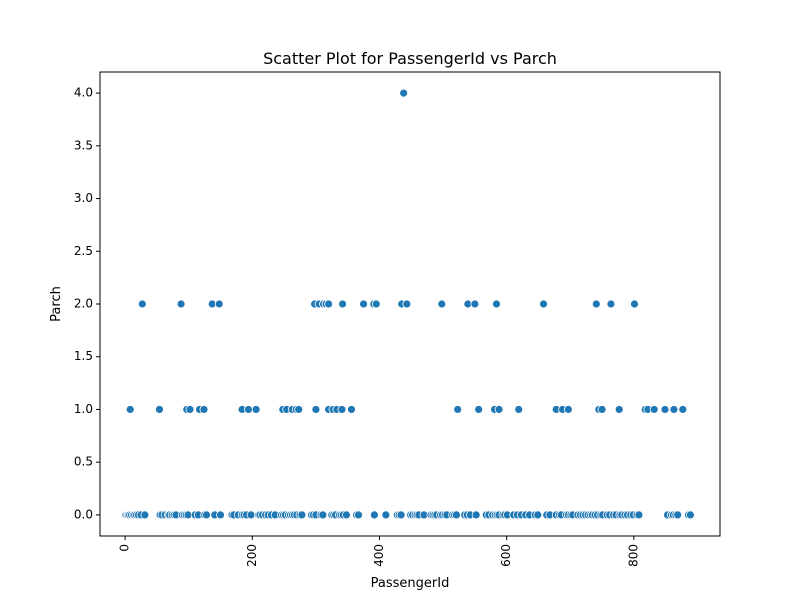  I want to click on y-axis-ticks: 0.0 0.5 1.0 1.5 2.0 2.5 3.0 3.5 4.0, so click(87, 303).